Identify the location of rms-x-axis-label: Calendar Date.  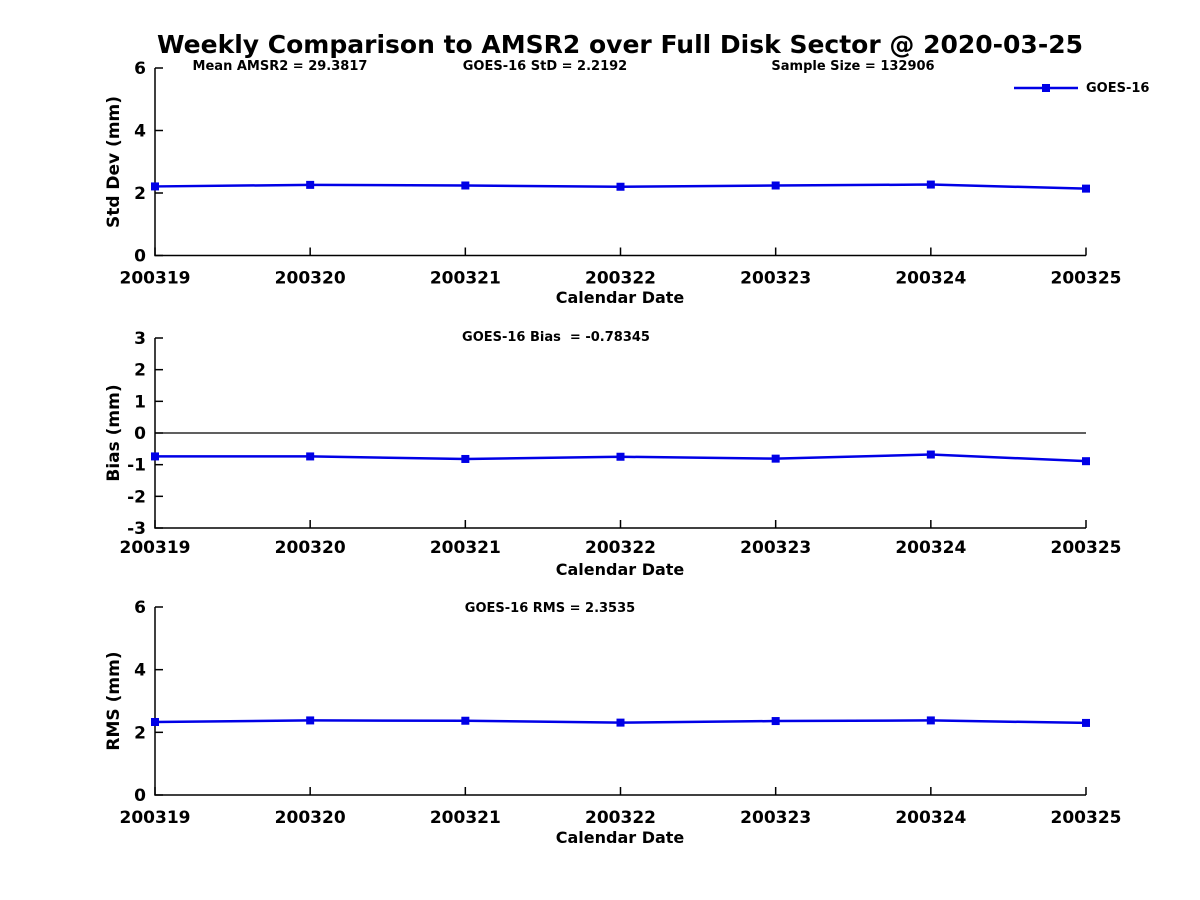
(620, 837).